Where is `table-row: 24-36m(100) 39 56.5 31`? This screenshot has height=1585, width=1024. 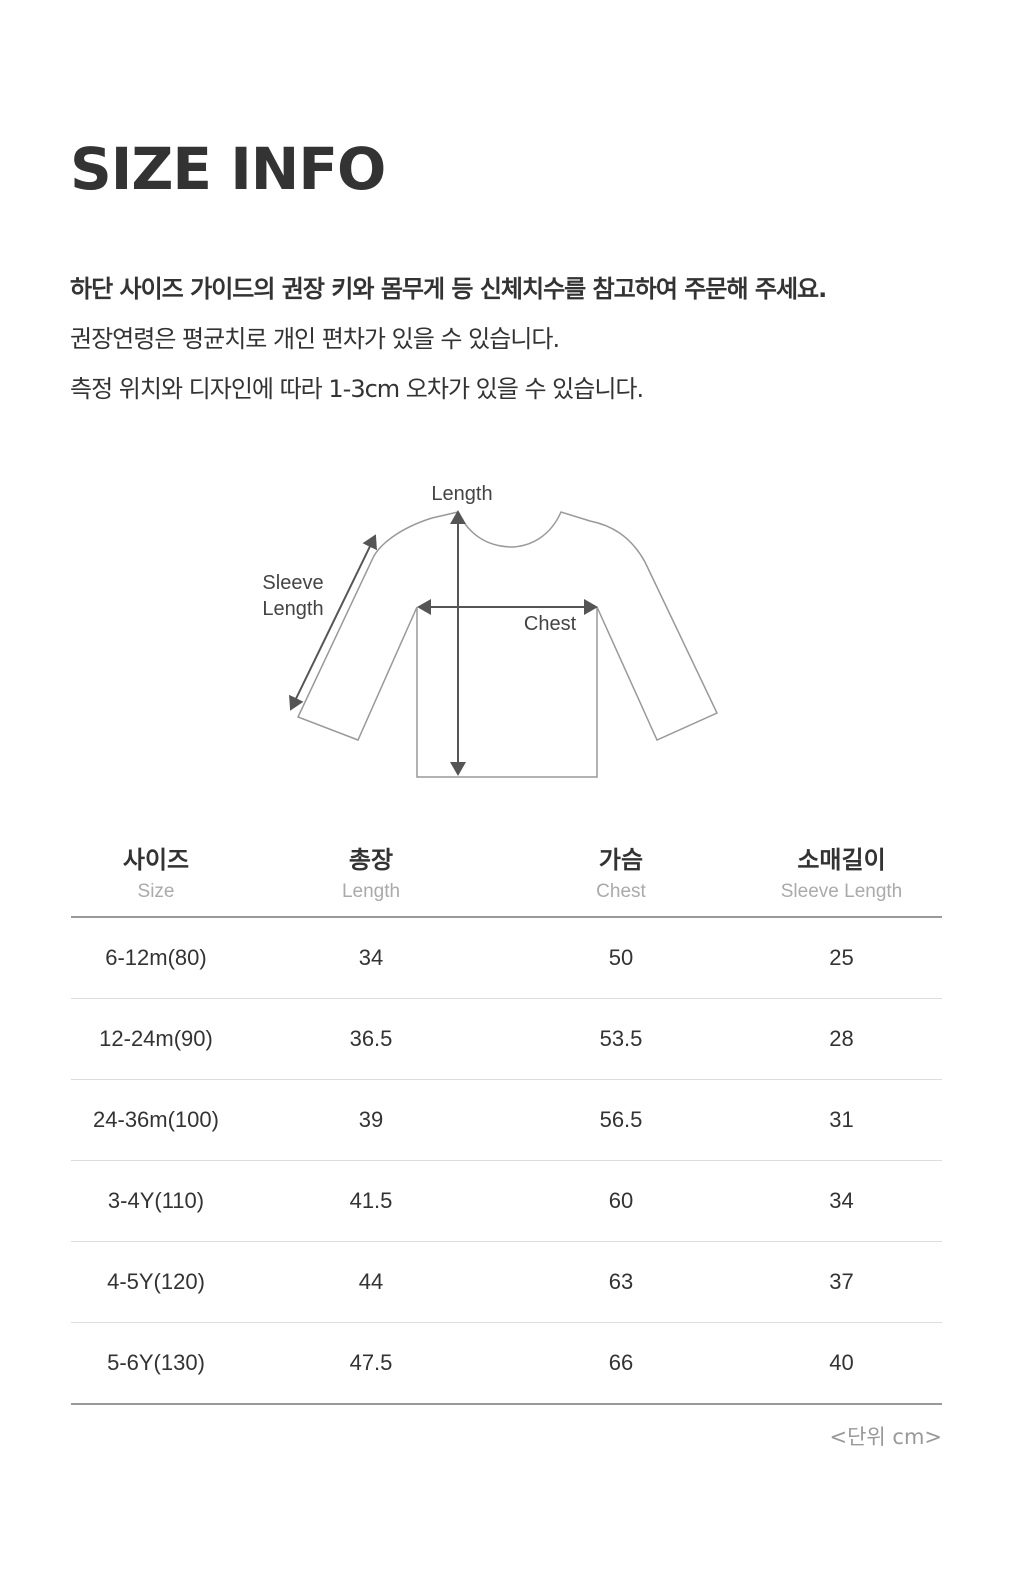 table-row: 24-36m(100) 39 56.5 31 is located at coordinates (506, 1120).